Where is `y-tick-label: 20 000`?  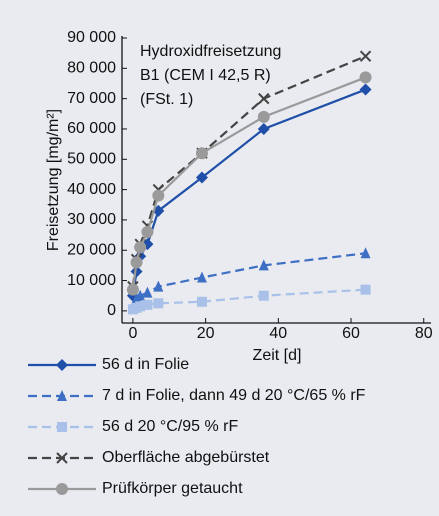
y-tick-label: 20 000 is located at coordinates (91, 249).